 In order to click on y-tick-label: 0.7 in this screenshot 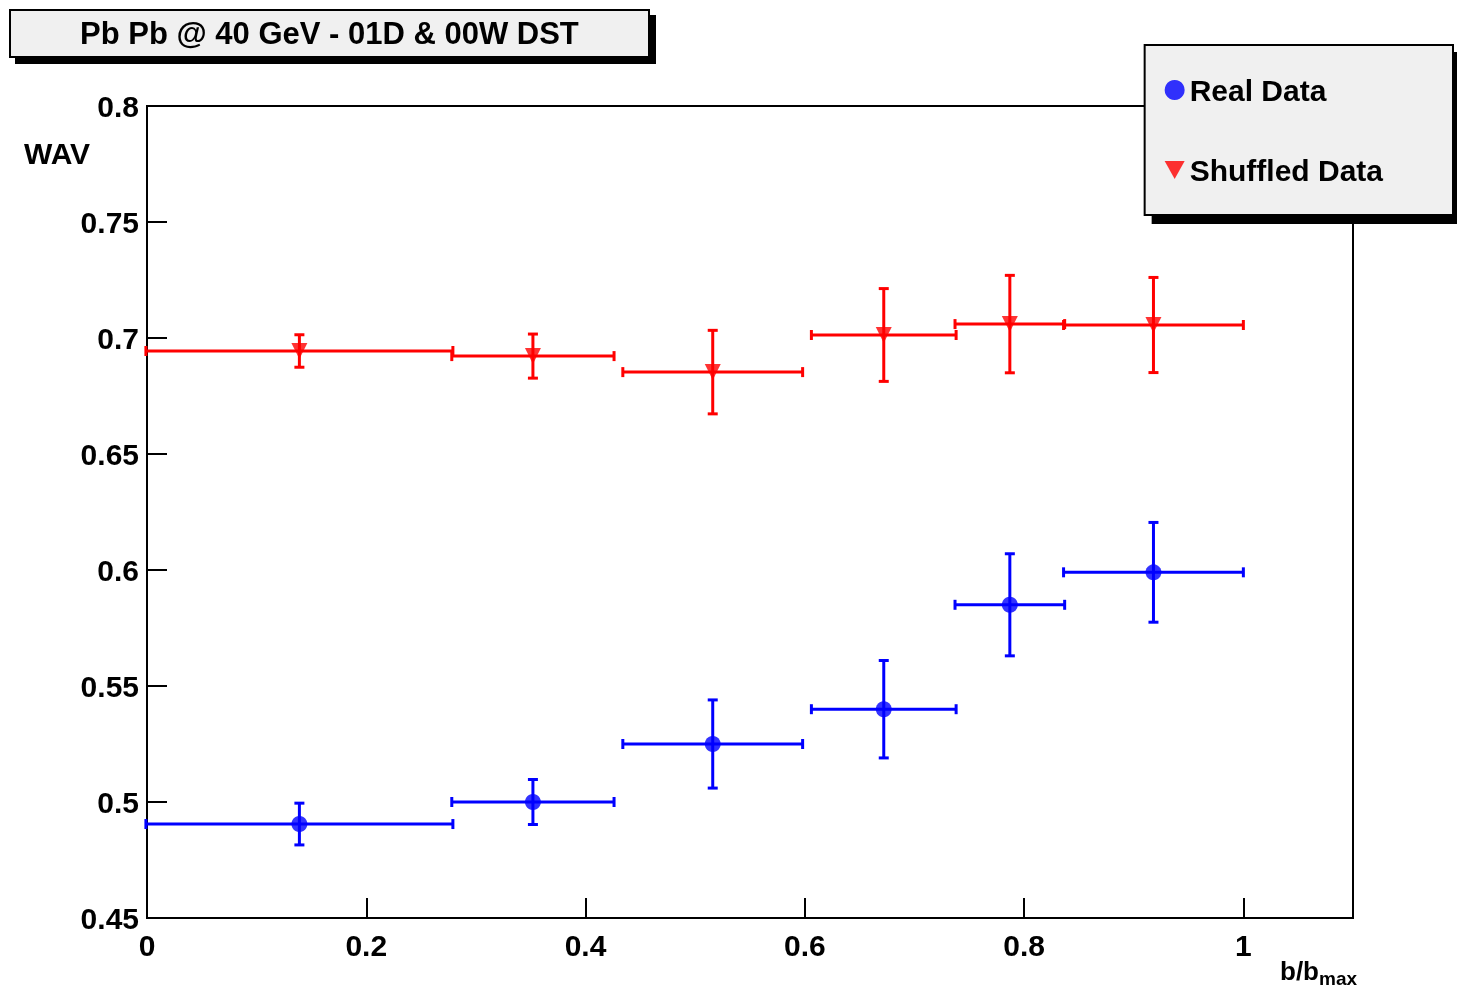, I will do `click(118, 338)`.